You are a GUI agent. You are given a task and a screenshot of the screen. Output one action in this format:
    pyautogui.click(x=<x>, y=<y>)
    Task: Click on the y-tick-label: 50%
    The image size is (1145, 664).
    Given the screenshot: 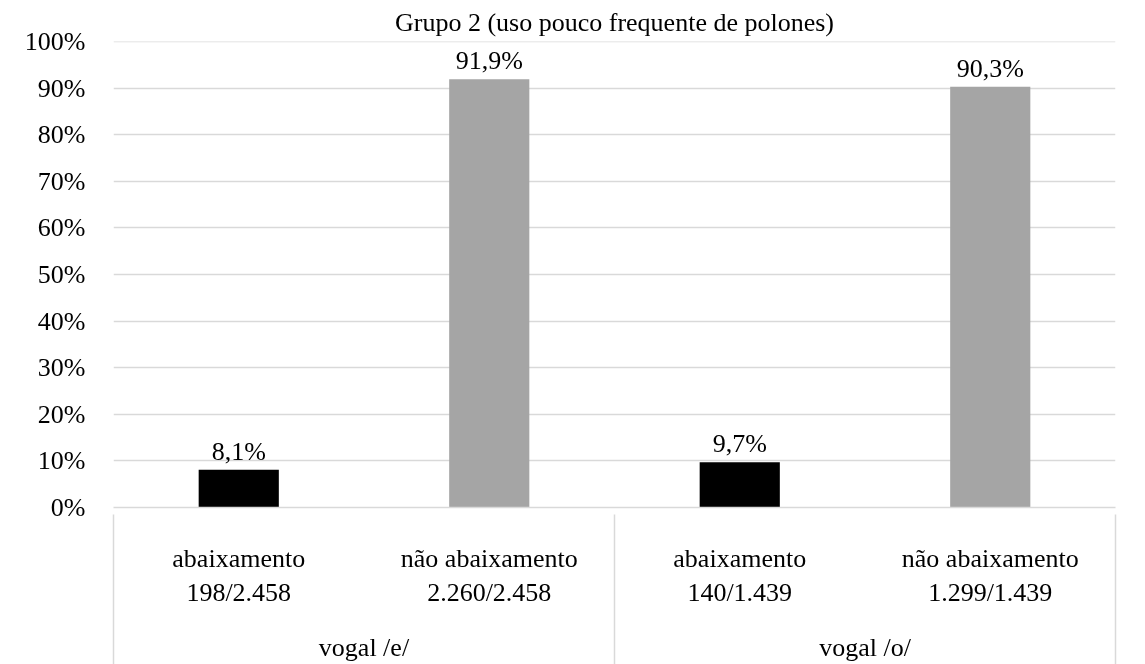 What is the action you would take?
    pyautogui.click(x=61, y=274)
    